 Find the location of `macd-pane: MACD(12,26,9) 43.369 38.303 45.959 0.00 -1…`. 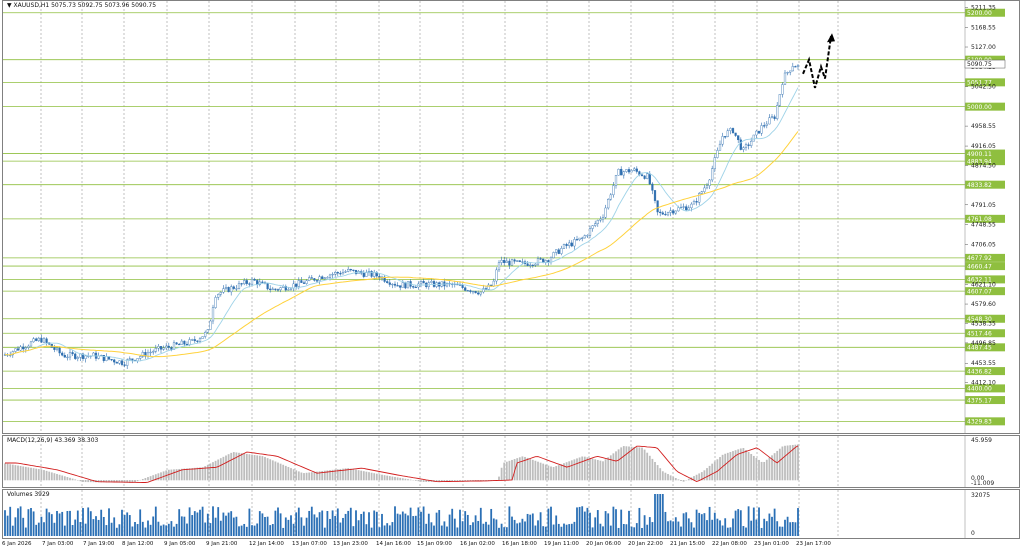

macd-pane: MACD(12,26,9) 43.369 38.303 45.959 0.00 -1… is located at coordinates (511, 461).